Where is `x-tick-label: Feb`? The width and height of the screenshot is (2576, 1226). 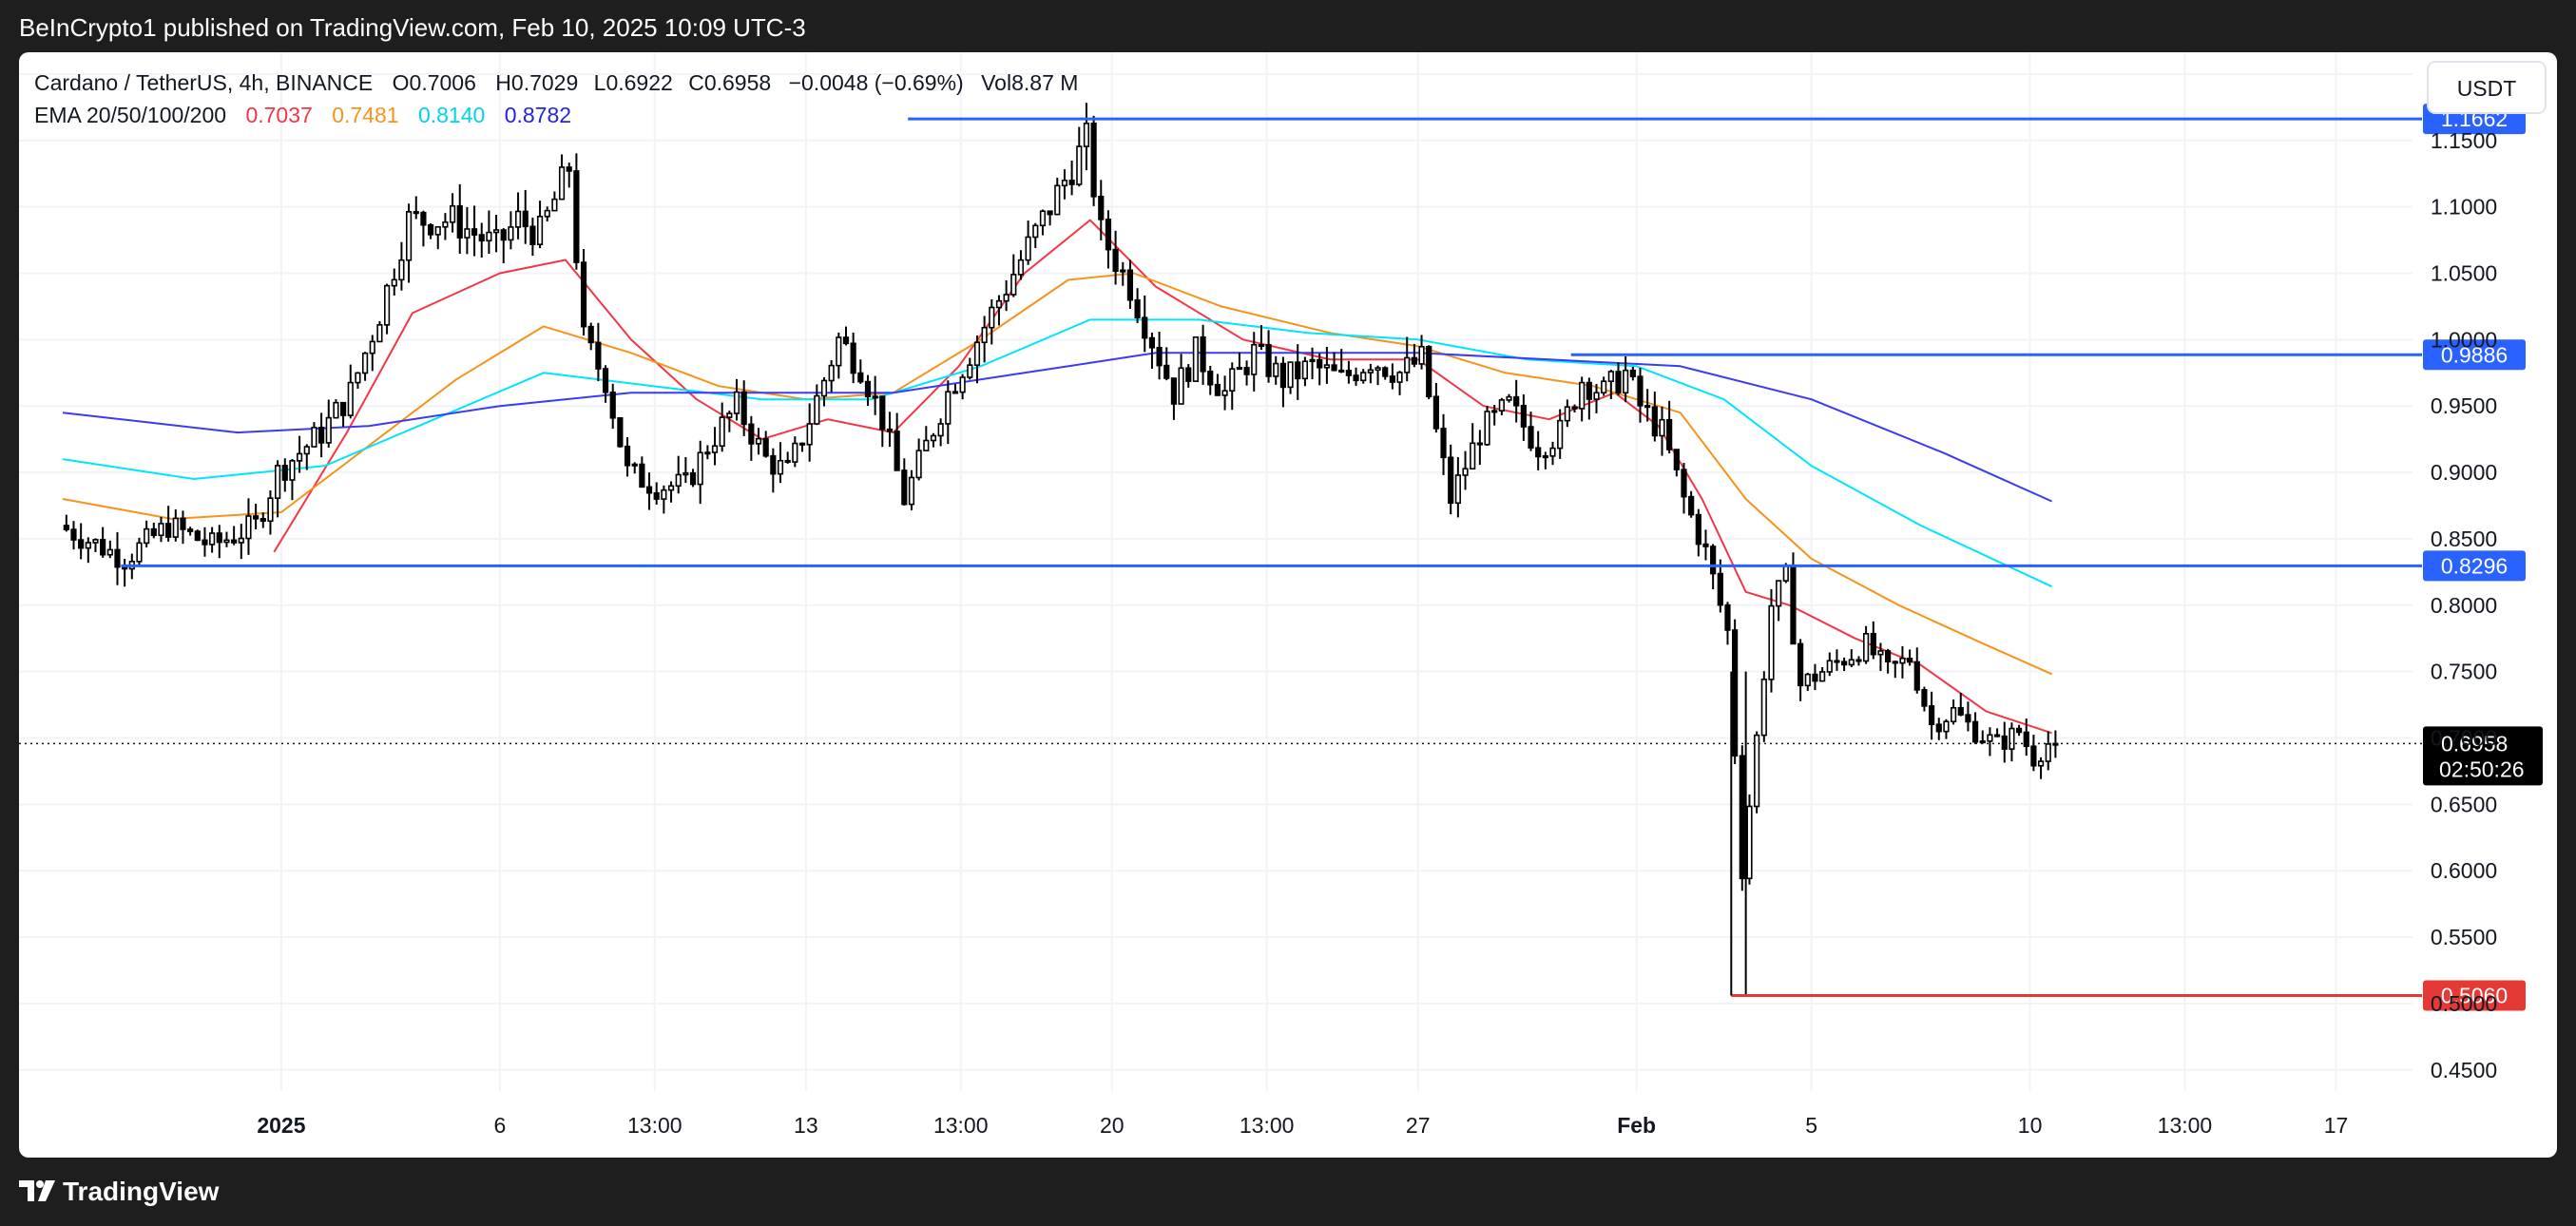 x-tick-label: Feb is located at coordinates (1636, 1125).